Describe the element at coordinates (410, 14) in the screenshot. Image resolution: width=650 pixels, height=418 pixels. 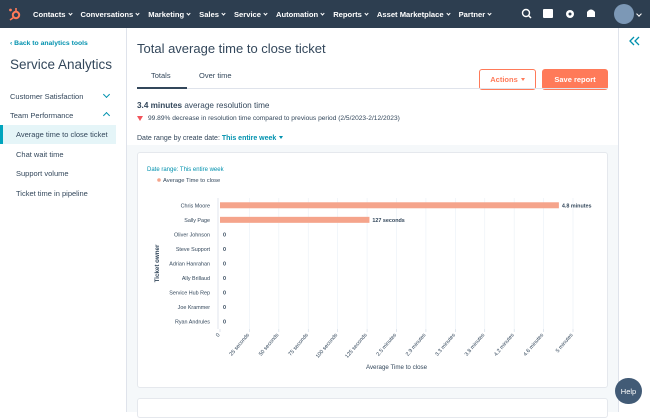
I see `nav-label: Asset Marketplace` at that location.